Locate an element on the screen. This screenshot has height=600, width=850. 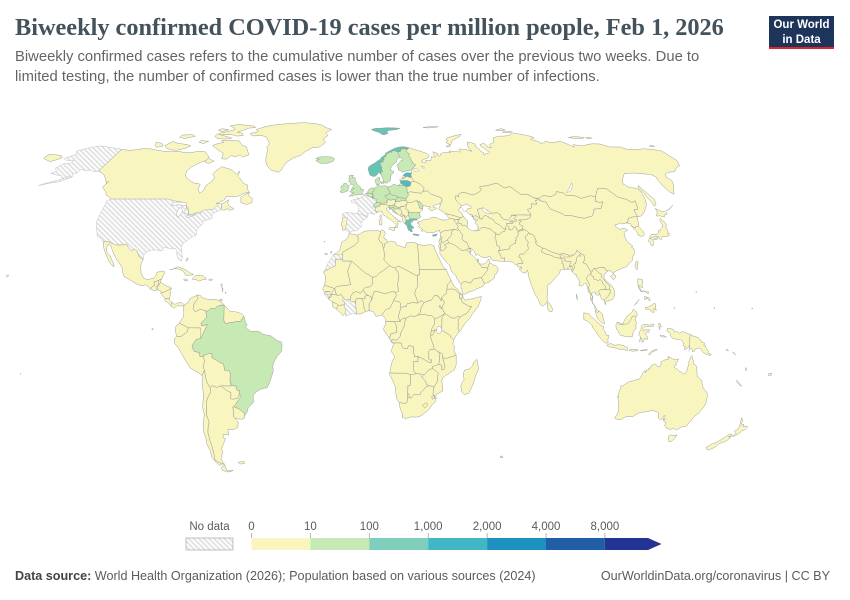
svg-text: No data is located at coordinates (209, 527).